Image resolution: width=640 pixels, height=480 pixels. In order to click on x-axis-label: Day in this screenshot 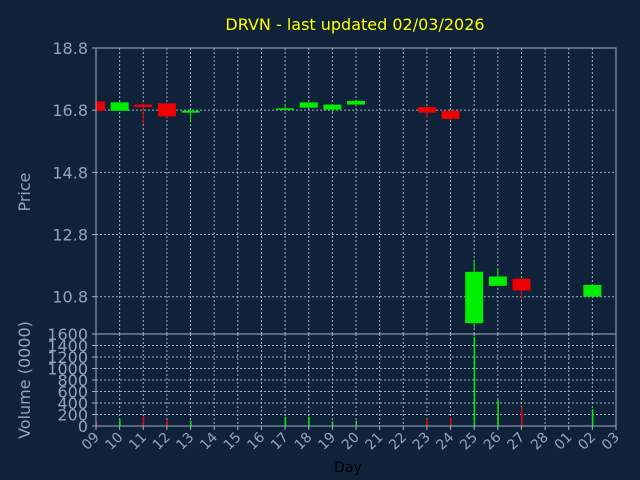, I will do `click(348, 468)`.